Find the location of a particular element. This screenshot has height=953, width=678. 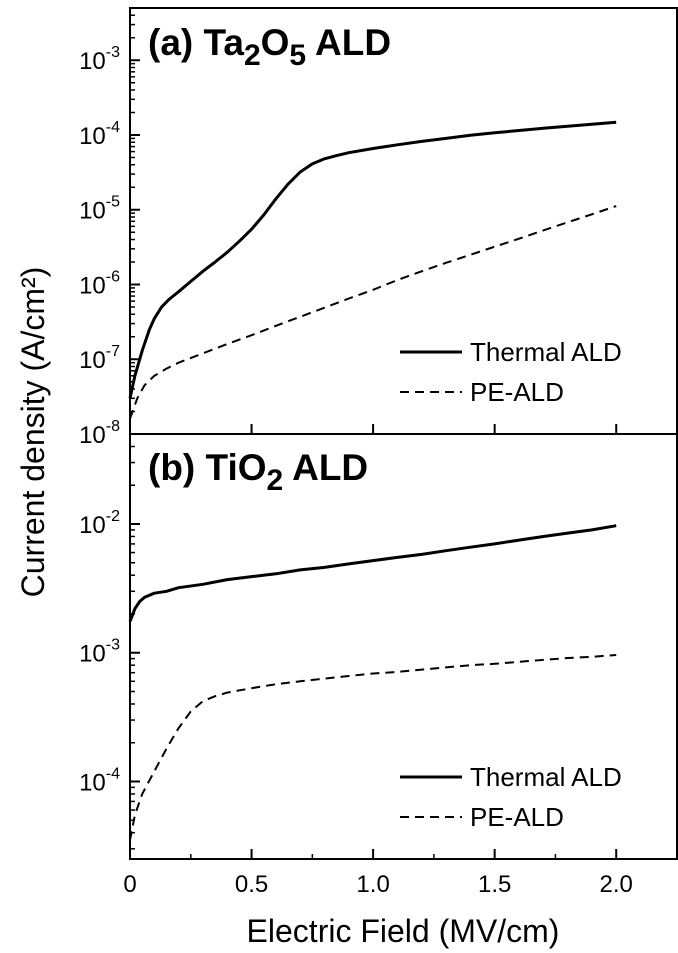

y-tick-label: 10⁻⁶ is located at coordinates (99, 283).